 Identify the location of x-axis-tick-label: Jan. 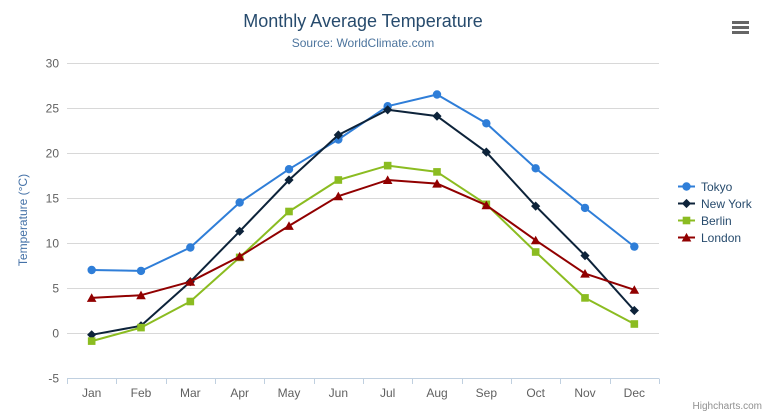
(91, 393).